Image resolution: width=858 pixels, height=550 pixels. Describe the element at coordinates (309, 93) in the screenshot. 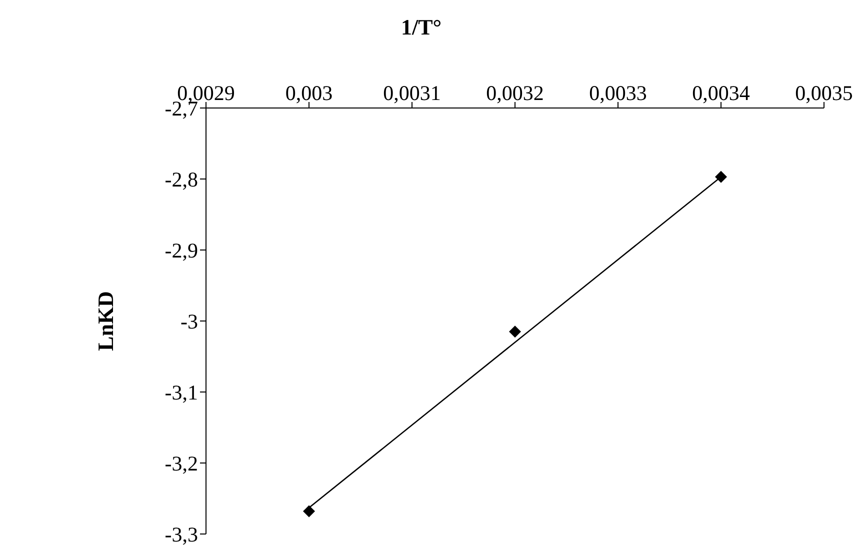

I see `x-tick-label: 0,003` at that location.